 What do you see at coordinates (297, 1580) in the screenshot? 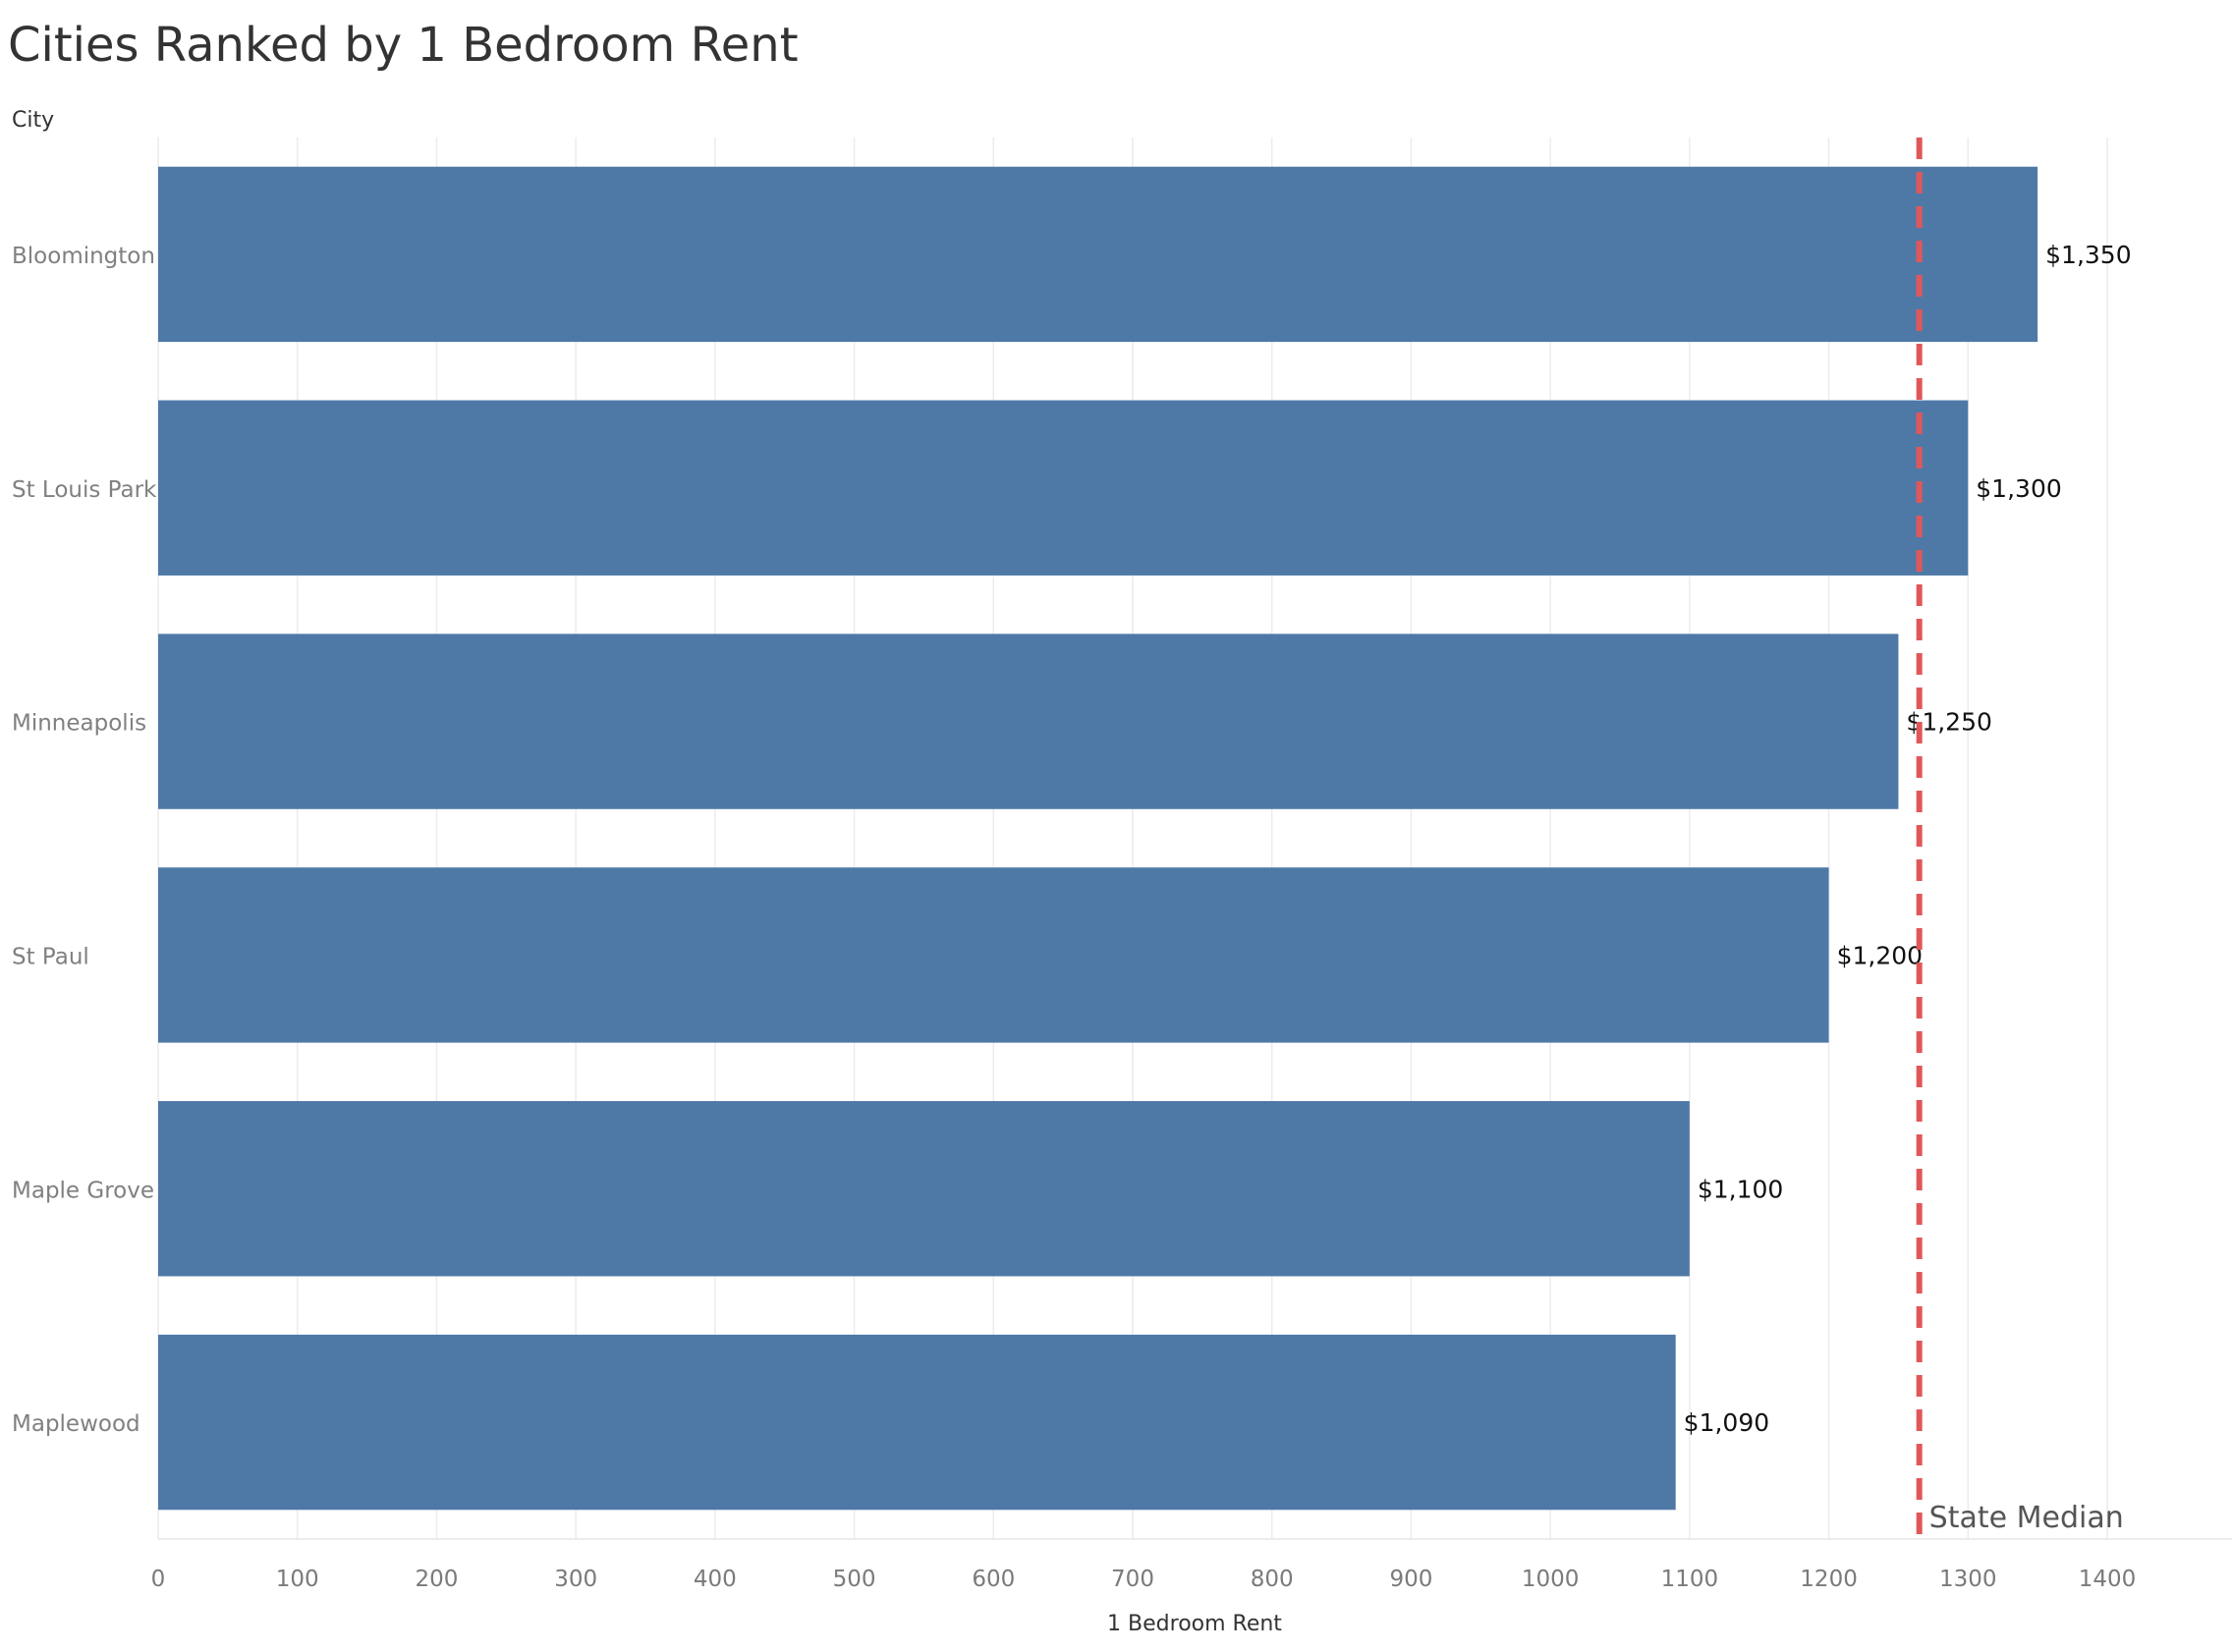
I see `x-tick-label: 100` at bounding box center [297, 1580].